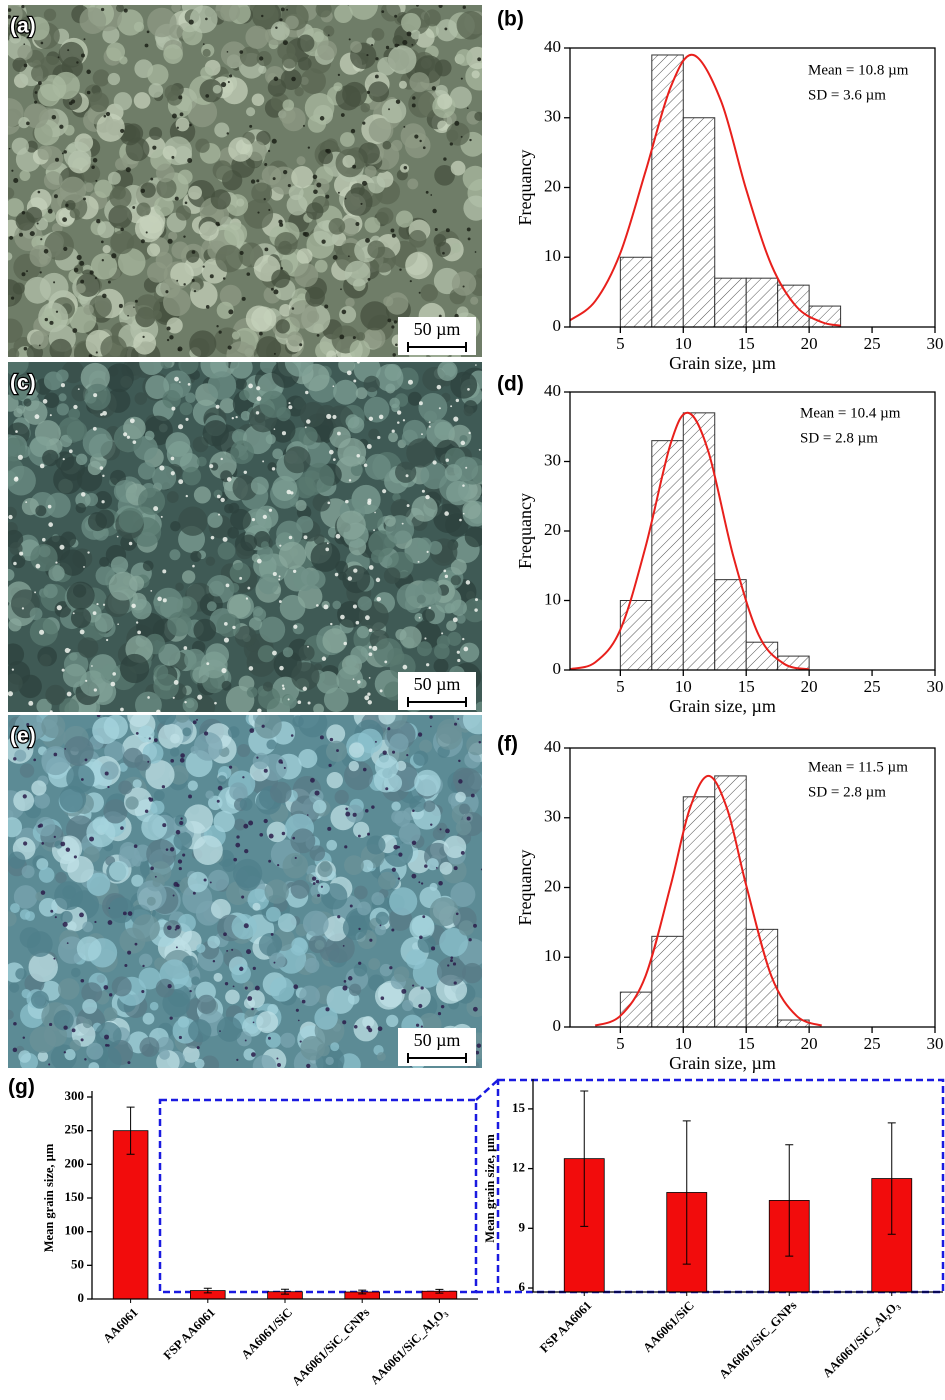  I want to click on scale-bar-label: 50 µm, so click(437, 1040).